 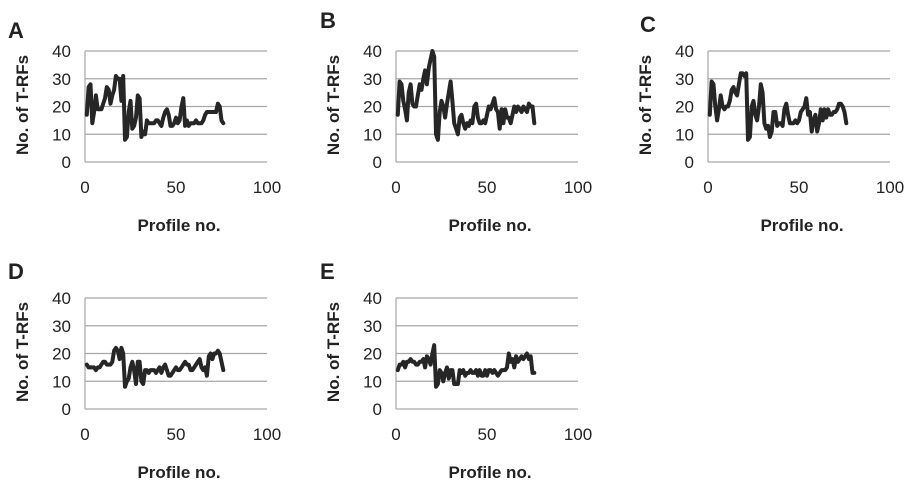 I want to click on panel-label: E, so click(x=327, y=271).